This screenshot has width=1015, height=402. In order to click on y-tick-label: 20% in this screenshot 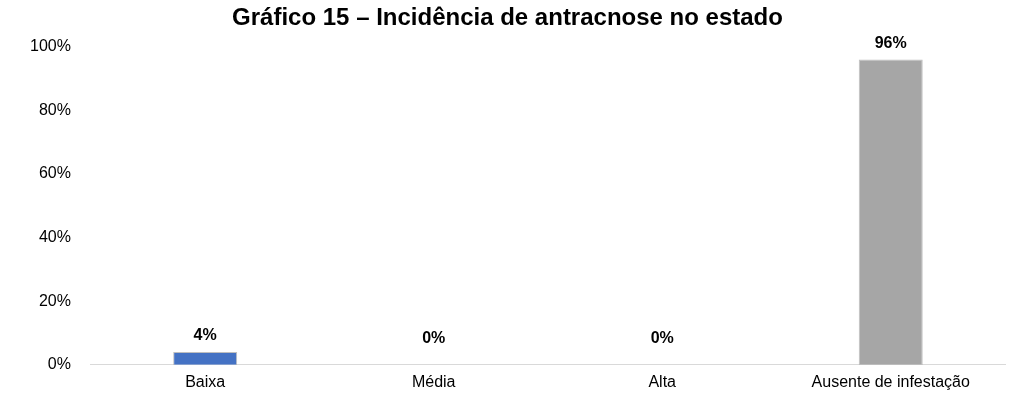, I will do `click(54, 300)`.